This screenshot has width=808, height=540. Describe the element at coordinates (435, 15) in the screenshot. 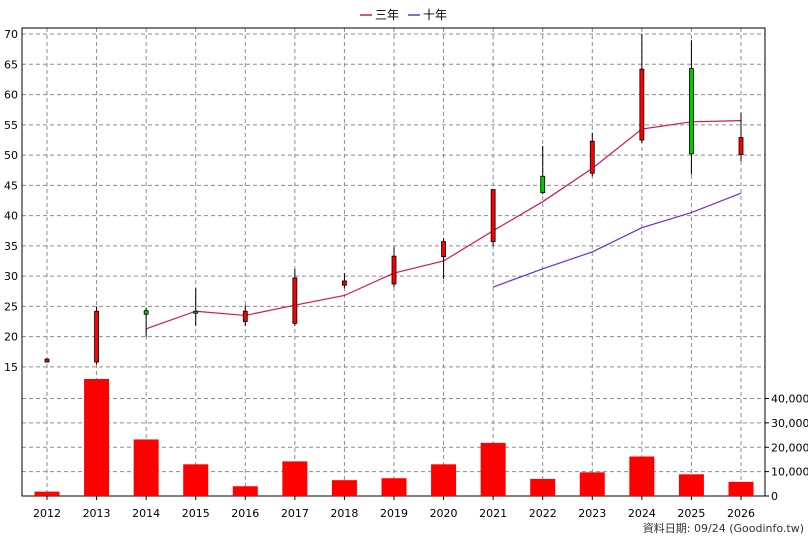

I see `legend-label: 十年` at that location.